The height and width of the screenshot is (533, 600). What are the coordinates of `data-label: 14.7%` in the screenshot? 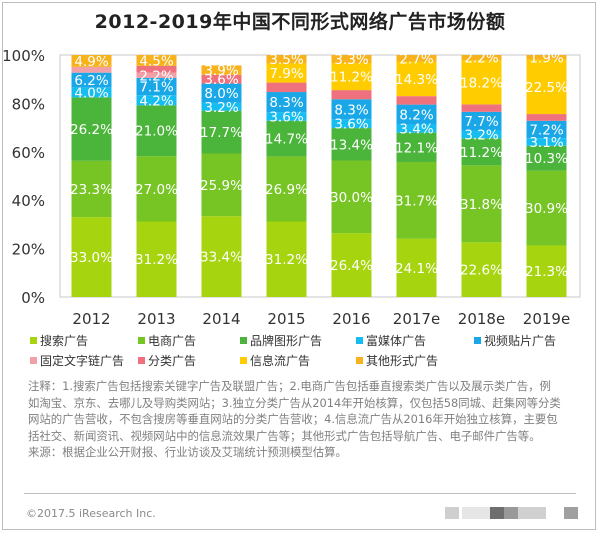 It's located at (286, 140).